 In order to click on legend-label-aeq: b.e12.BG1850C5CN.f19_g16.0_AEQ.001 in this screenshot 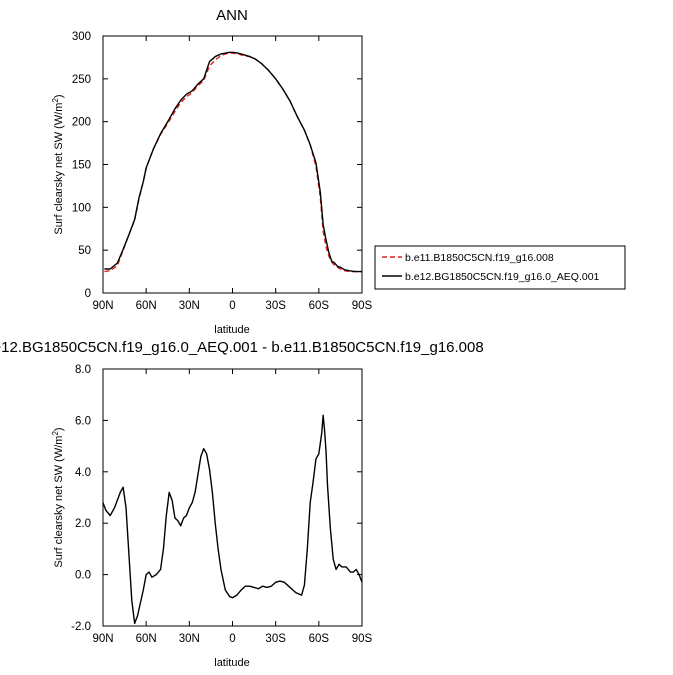, I will do `click(502, 277)`.